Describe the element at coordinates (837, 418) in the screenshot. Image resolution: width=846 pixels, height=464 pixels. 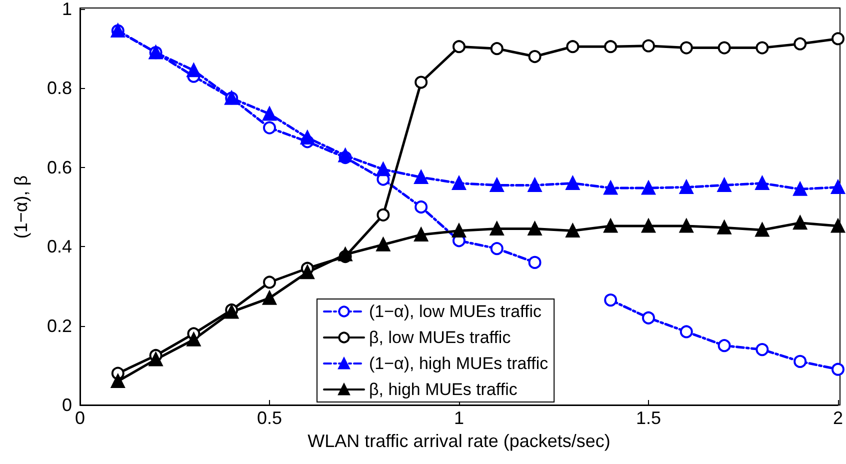
I see `x-tick-label: 2` at that location.